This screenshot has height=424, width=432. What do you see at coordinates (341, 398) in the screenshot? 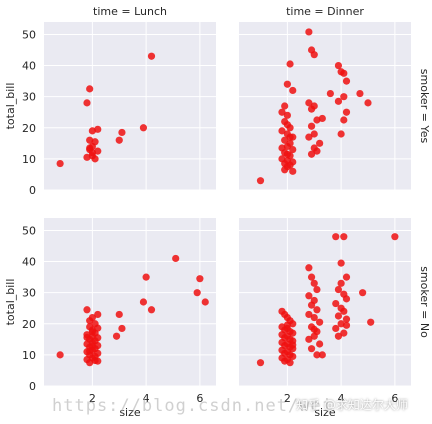
I see `xtick-label-c1-4: 4` at bounding box center [341, 398].